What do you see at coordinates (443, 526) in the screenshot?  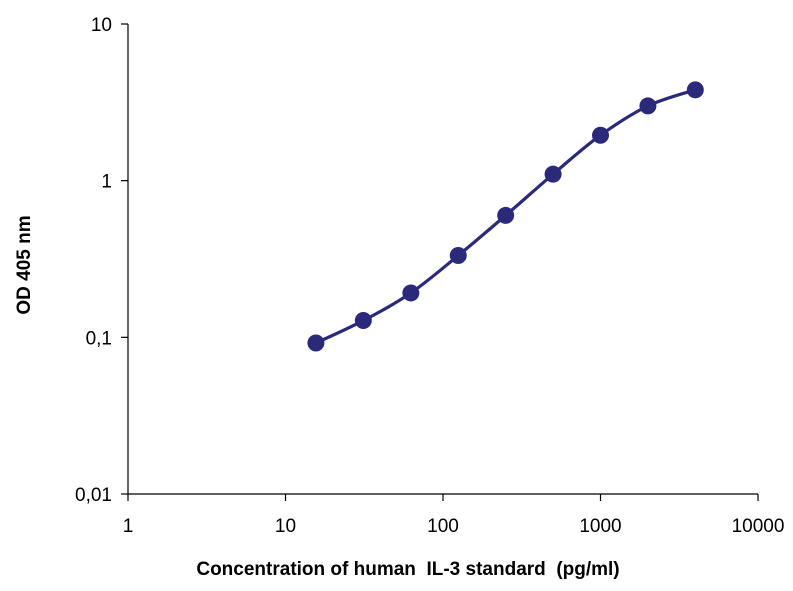 I see `x-tick-label: 100` at bounding box center [443, 526].